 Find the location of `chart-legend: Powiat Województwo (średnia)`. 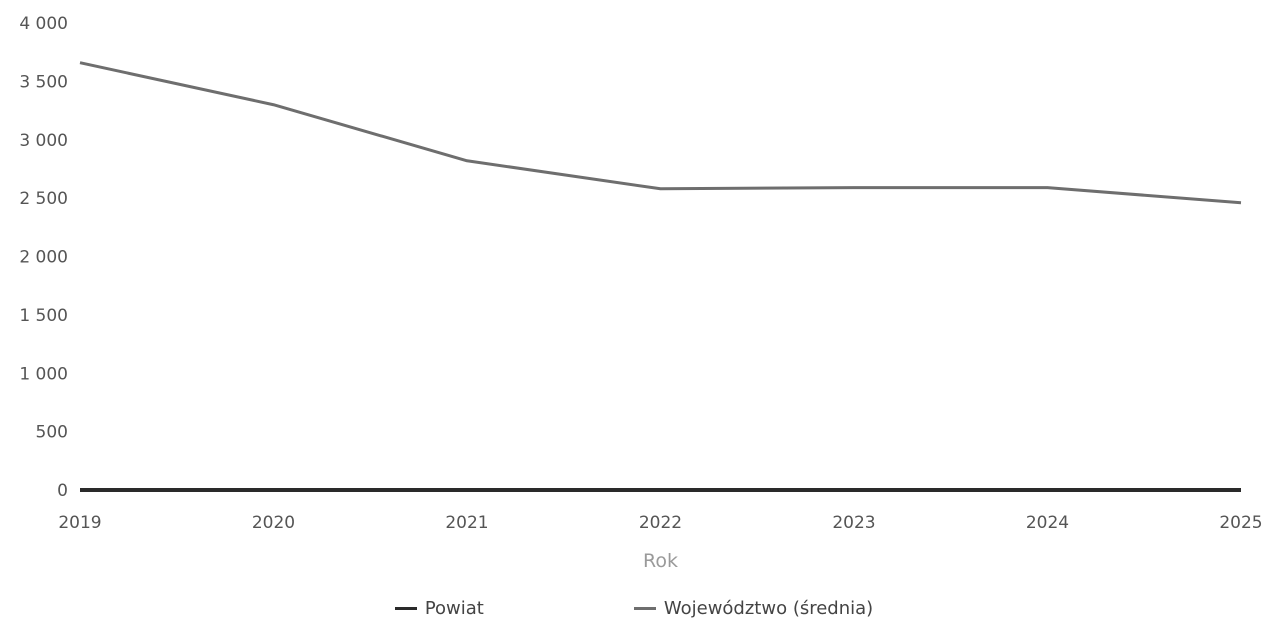

chart-legend: Powiat Województwo (średnia) is located at coordinates (634, 608).